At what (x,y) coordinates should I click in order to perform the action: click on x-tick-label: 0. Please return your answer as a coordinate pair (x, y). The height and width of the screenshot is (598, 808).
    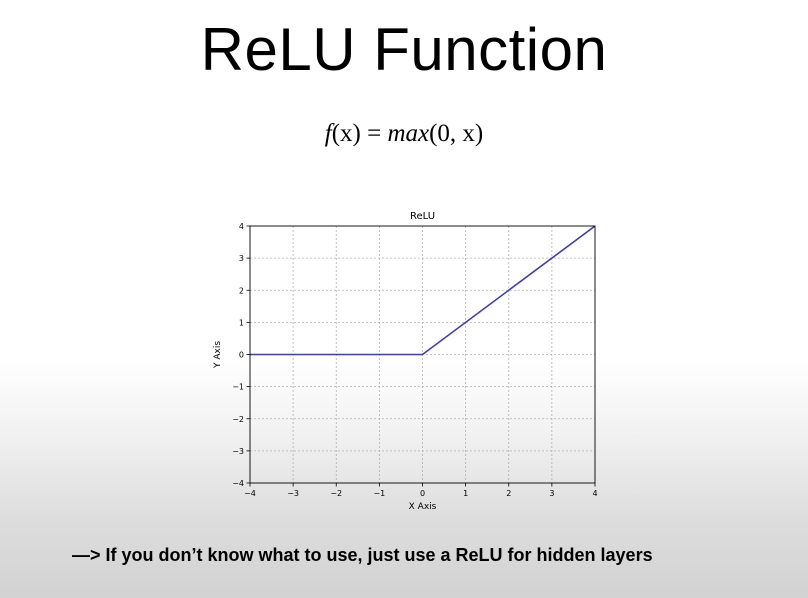
    Looking at the image, I should click on (422, 493).